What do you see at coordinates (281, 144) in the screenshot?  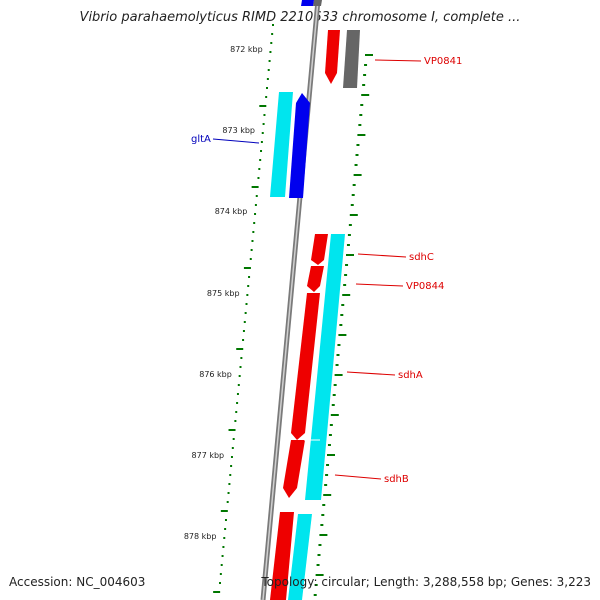 I see `feature-cyan-glta` at bounding box center [281, 144].